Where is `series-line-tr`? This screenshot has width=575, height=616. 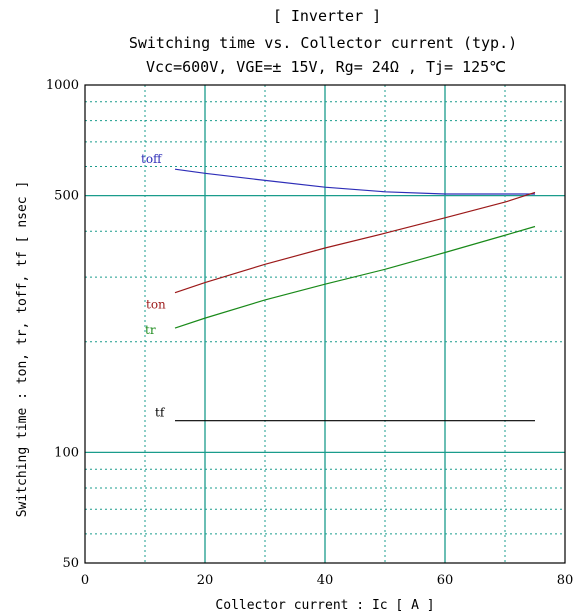
series-line-tr is located at coordinates (355, 277).